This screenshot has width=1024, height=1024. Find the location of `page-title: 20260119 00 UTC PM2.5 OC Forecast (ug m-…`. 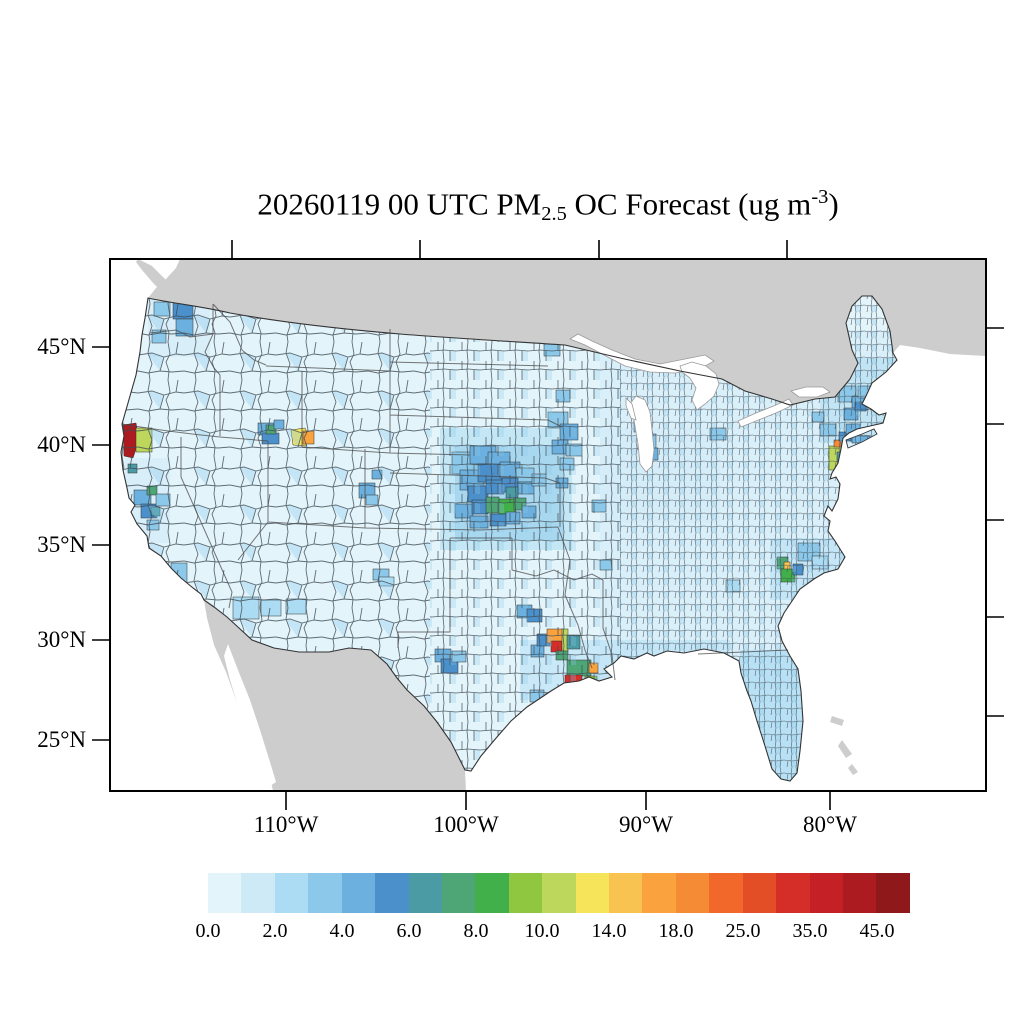

page-title: 20260119 00 UTC PM2.5 OC Forecast (ug m-… is located at coordinates (548, 206).